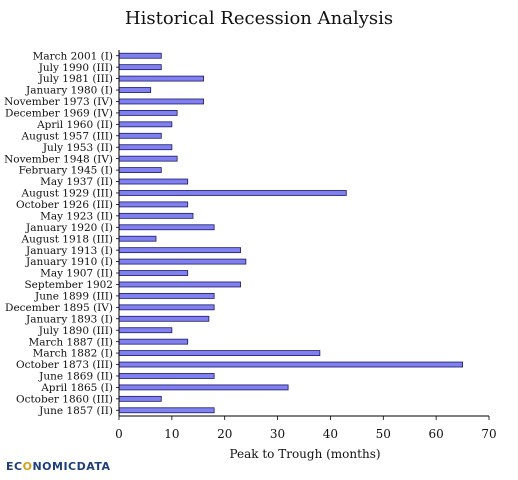  What do you see at coordinates (58, 159) in the screenshot?
I see `category-label: November 1948 (IV)` at bounding box center [58, 159].